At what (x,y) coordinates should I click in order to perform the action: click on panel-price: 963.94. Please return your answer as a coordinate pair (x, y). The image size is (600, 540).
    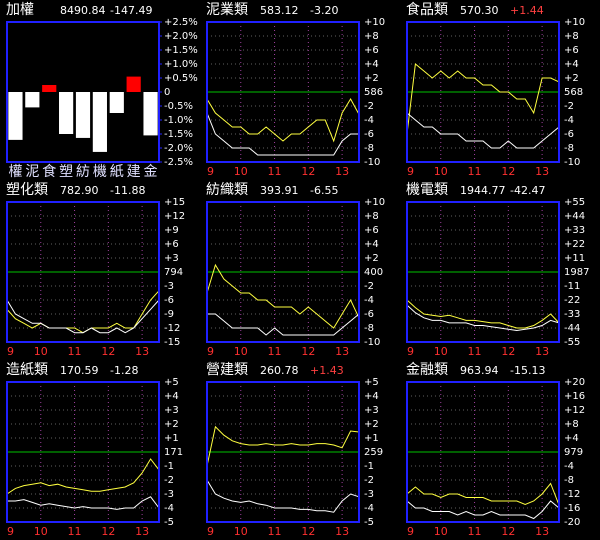
    Looking at the image, I should click on (479, 370).